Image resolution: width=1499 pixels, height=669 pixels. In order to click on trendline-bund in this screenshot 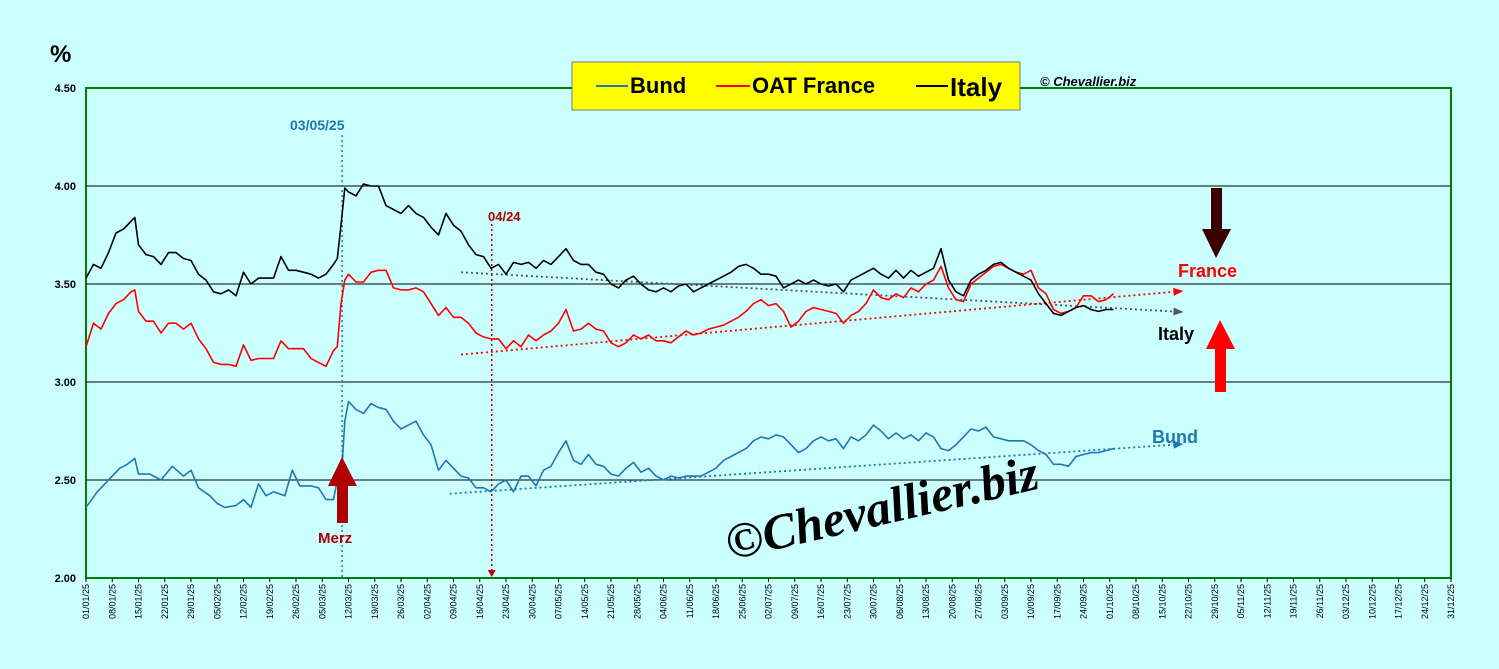, I will do `click(811, 469)`.